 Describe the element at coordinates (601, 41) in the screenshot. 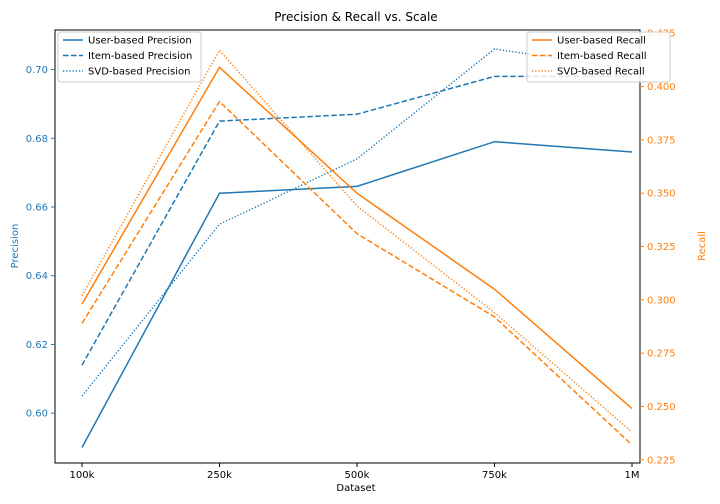

I see `recall-legend-label: User-based Recall` at that location.